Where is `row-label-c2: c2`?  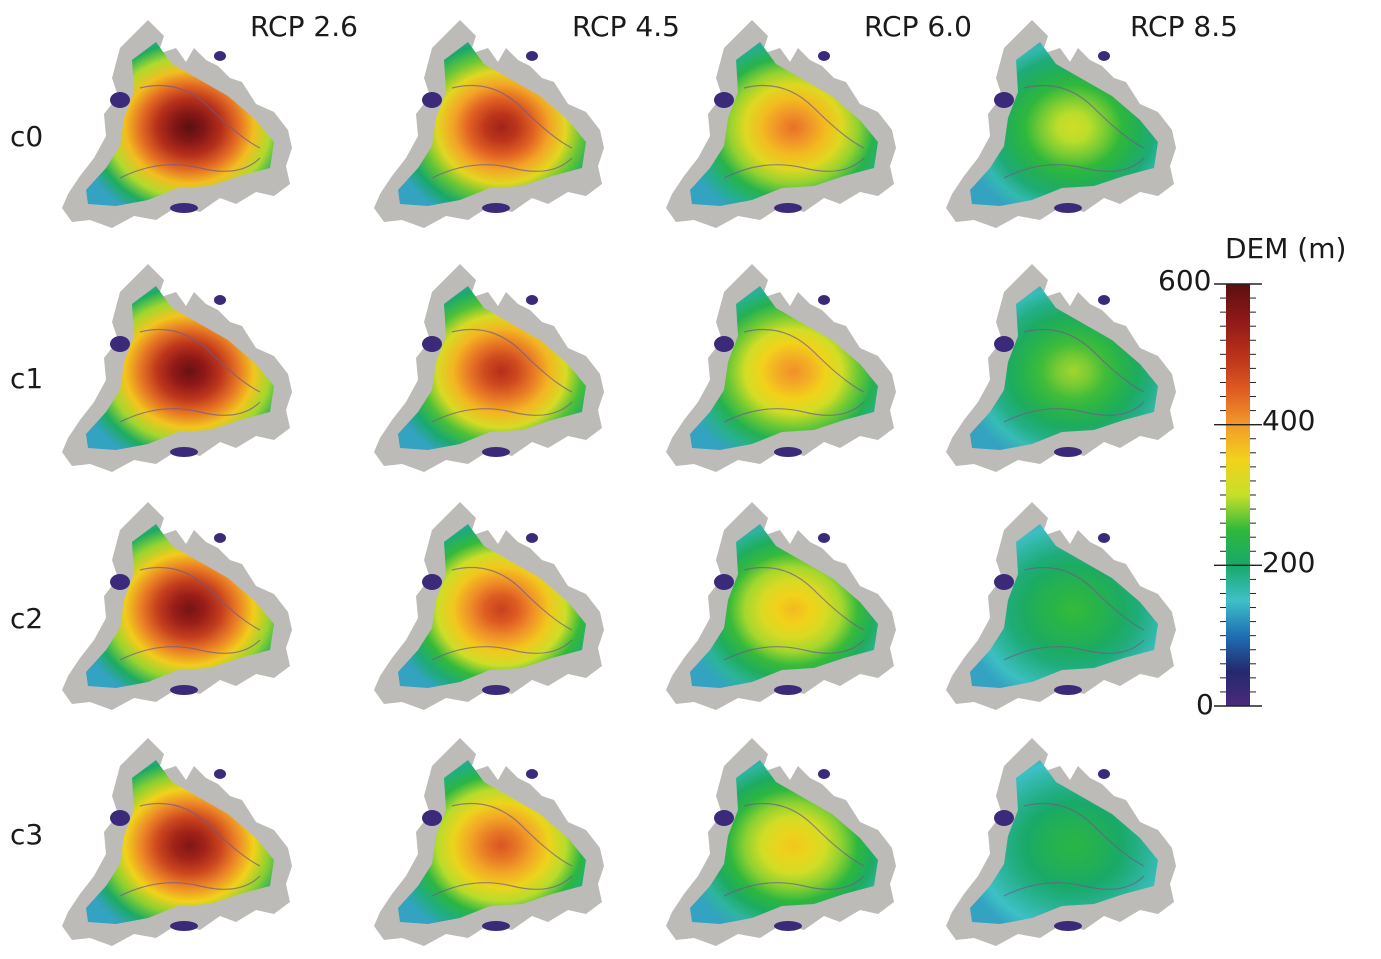 row-label-c2: c2 is located at coordinates (27, 618).